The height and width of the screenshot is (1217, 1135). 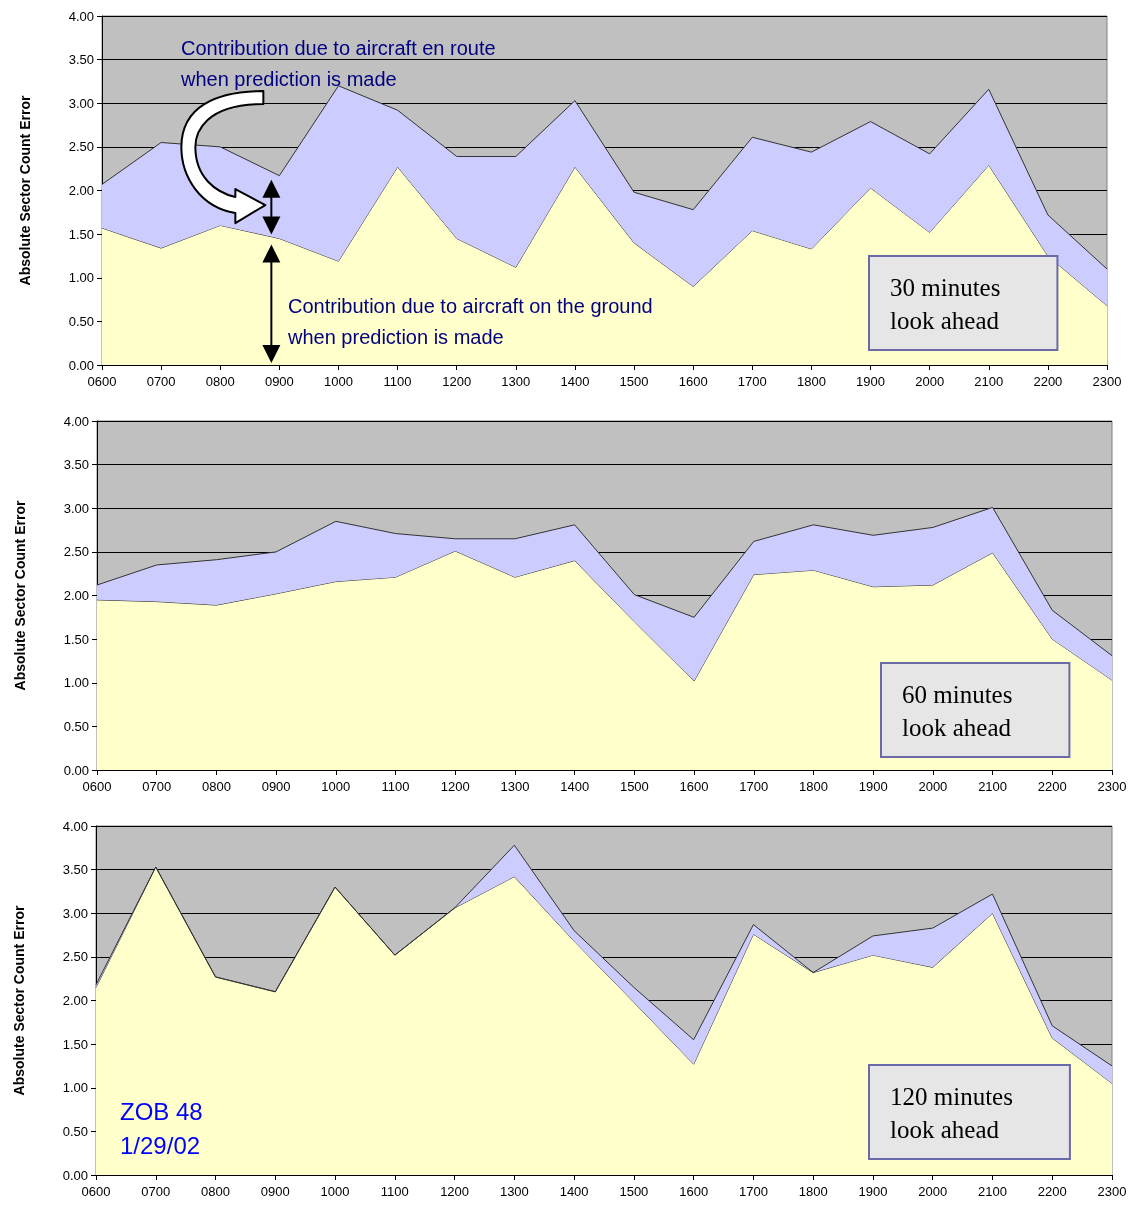 What do you see at coordinates (161, 1128) in the screenshot?
I see `annotation: ZOB 48 1/29/02` at bounding box center [161, 1128].